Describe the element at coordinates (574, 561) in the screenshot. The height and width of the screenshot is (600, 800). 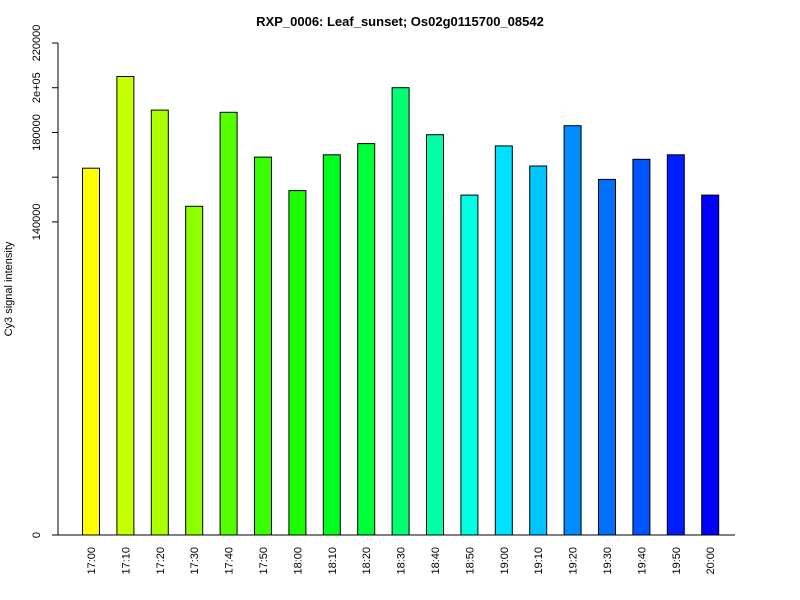
I see `x-tick-label: 19:20` at that location.